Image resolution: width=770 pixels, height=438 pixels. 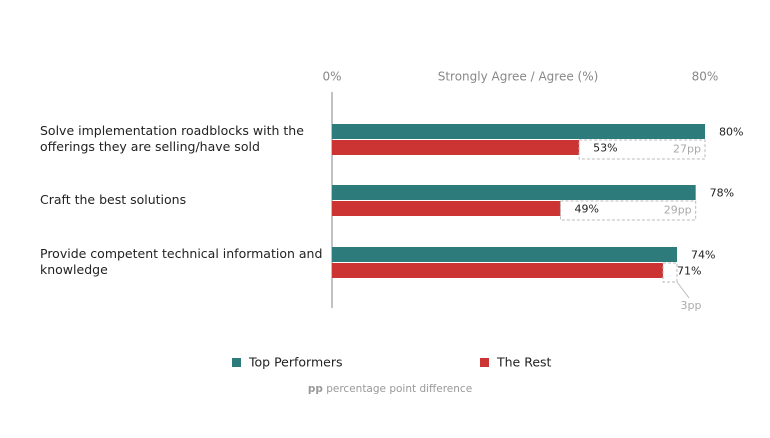 What do you see at coordinates (113, 199) in the screenshot?
I see `category-label: Craft the best solutions` at bounding box center [113, 199].